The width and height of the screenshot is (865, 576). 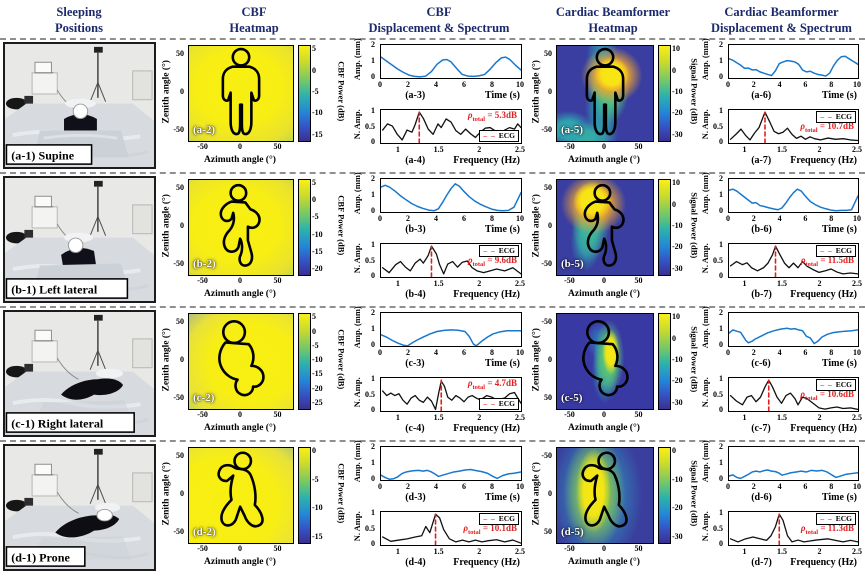 I want to click on y-tick: 2, so click(x=721, y=44).